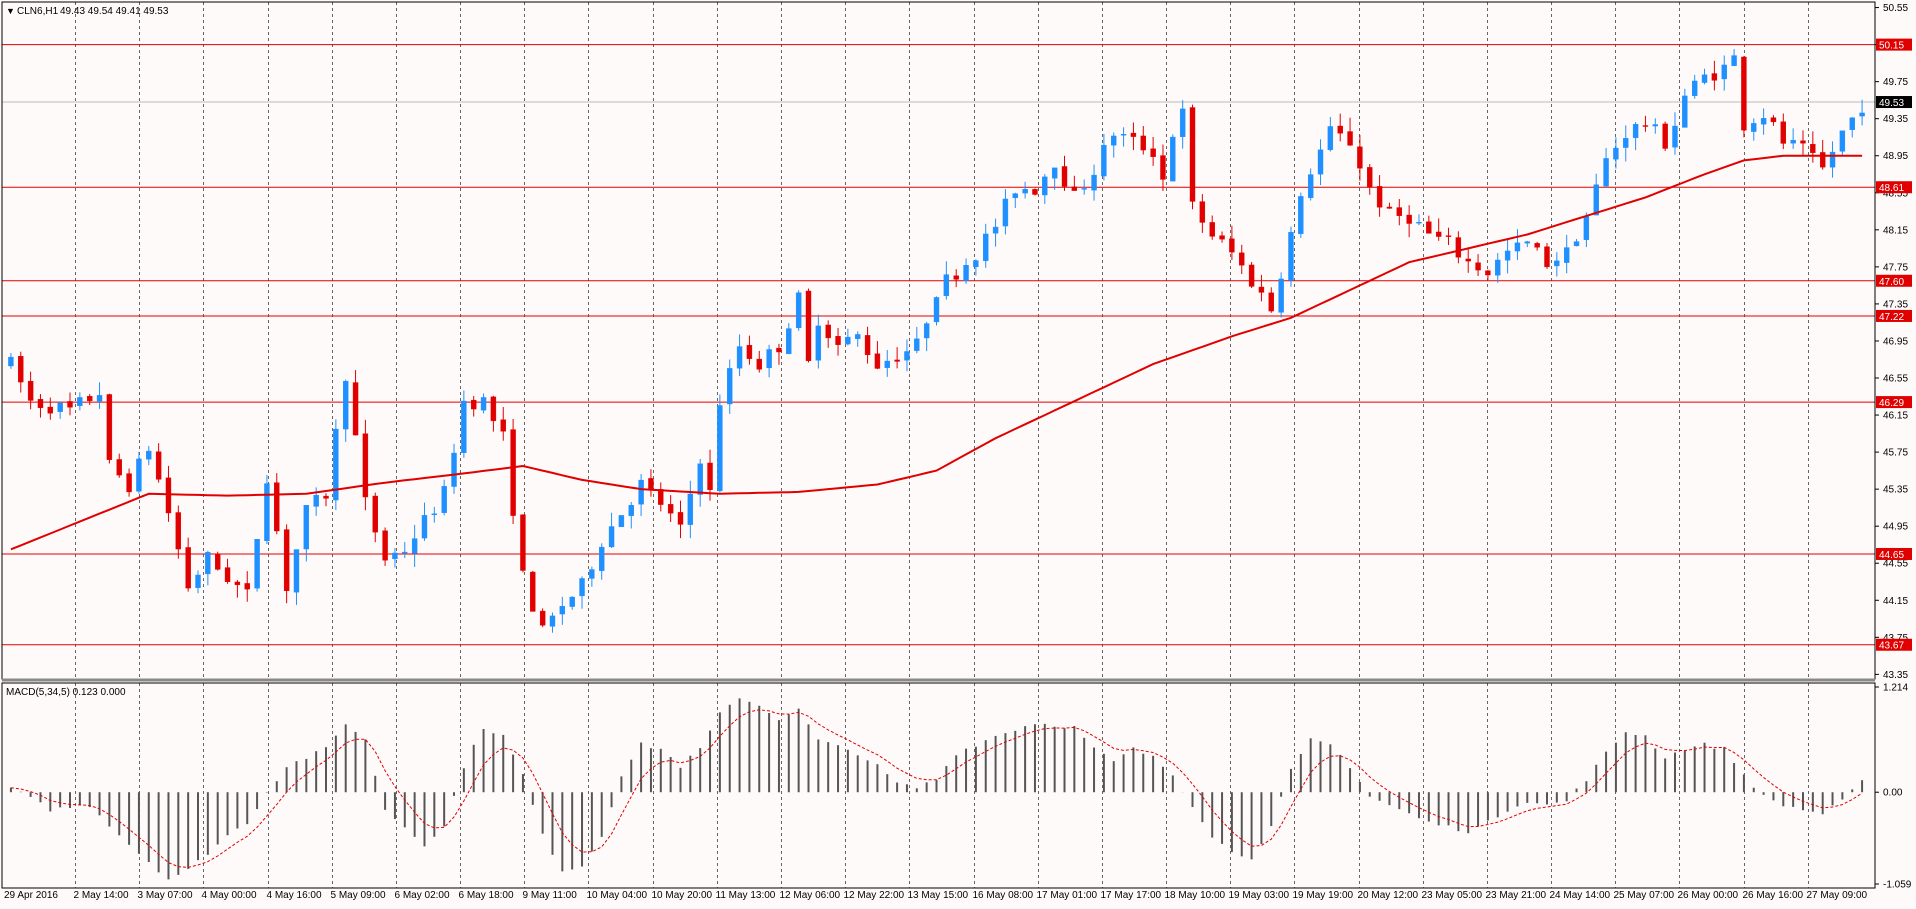 Image resolution: width=1916 pixels, height=909 pixels. Describe the element at coordinates (1895, 490) in the screenshot. I see `price-tick-label: 45.35` at that location.